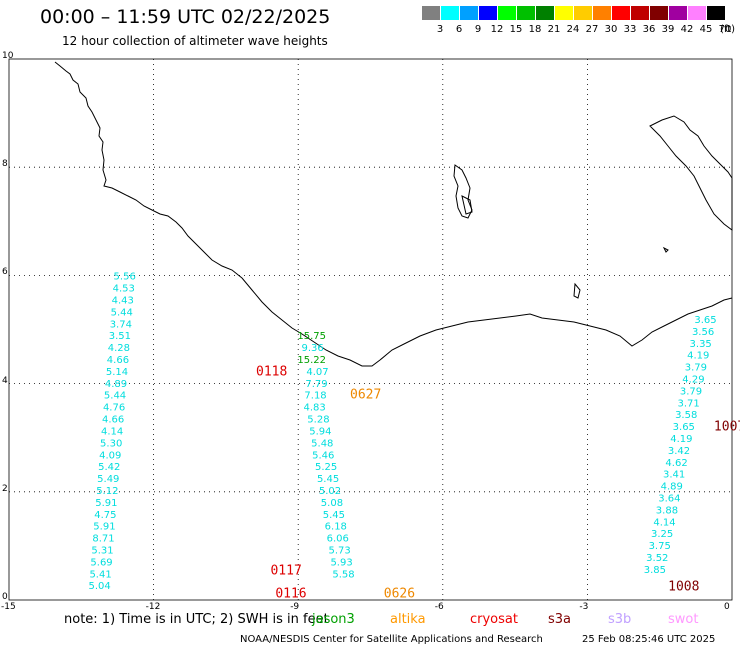 The width and height of the screenshot is (740, 650). I want to click on y-tick-label: 10, so click(8, 56).